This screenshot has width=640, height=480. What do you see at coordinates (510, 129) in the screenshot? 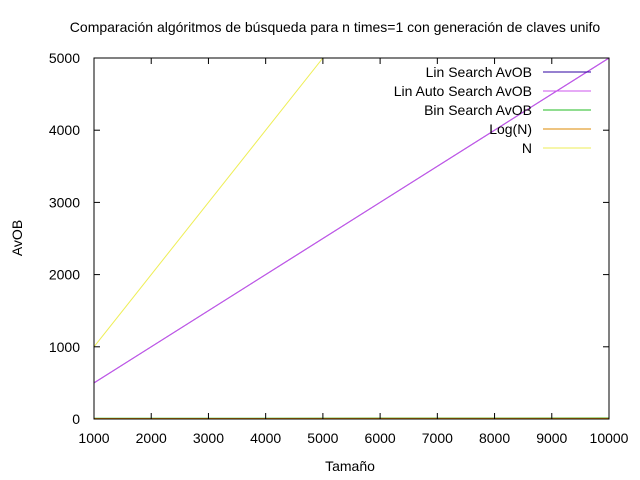
I see `legend-label-3: Log(N)` at bounding box center [510, 129].